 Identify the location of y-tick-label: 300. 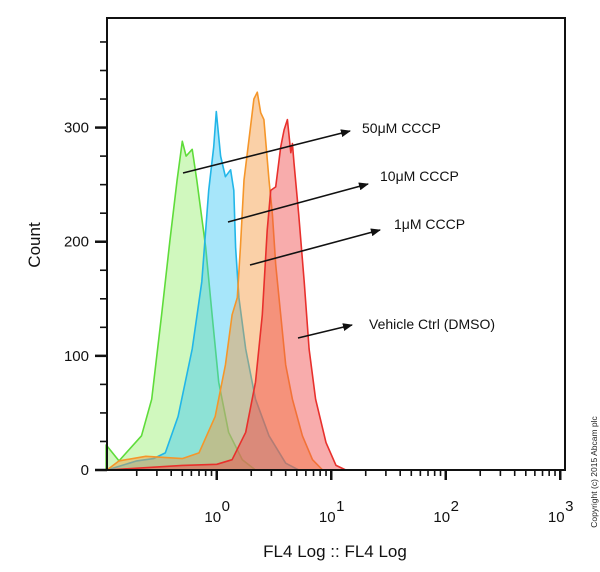
(76, 128).